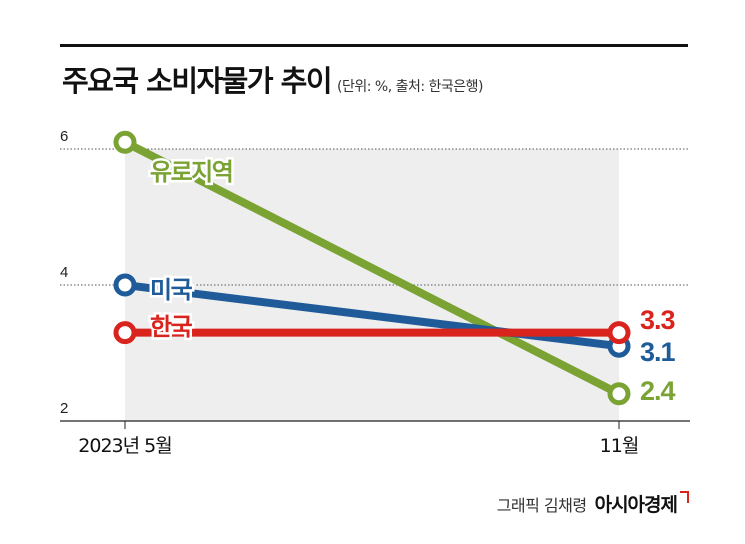 Image resolution: width=745 pixels, height=544 pixels. What do you see at coordinates (410, 87) in the screenshot?
I see `chart-subtitle: (단위: %, 출처: 한국은행)` at bounding box center [410, 87].